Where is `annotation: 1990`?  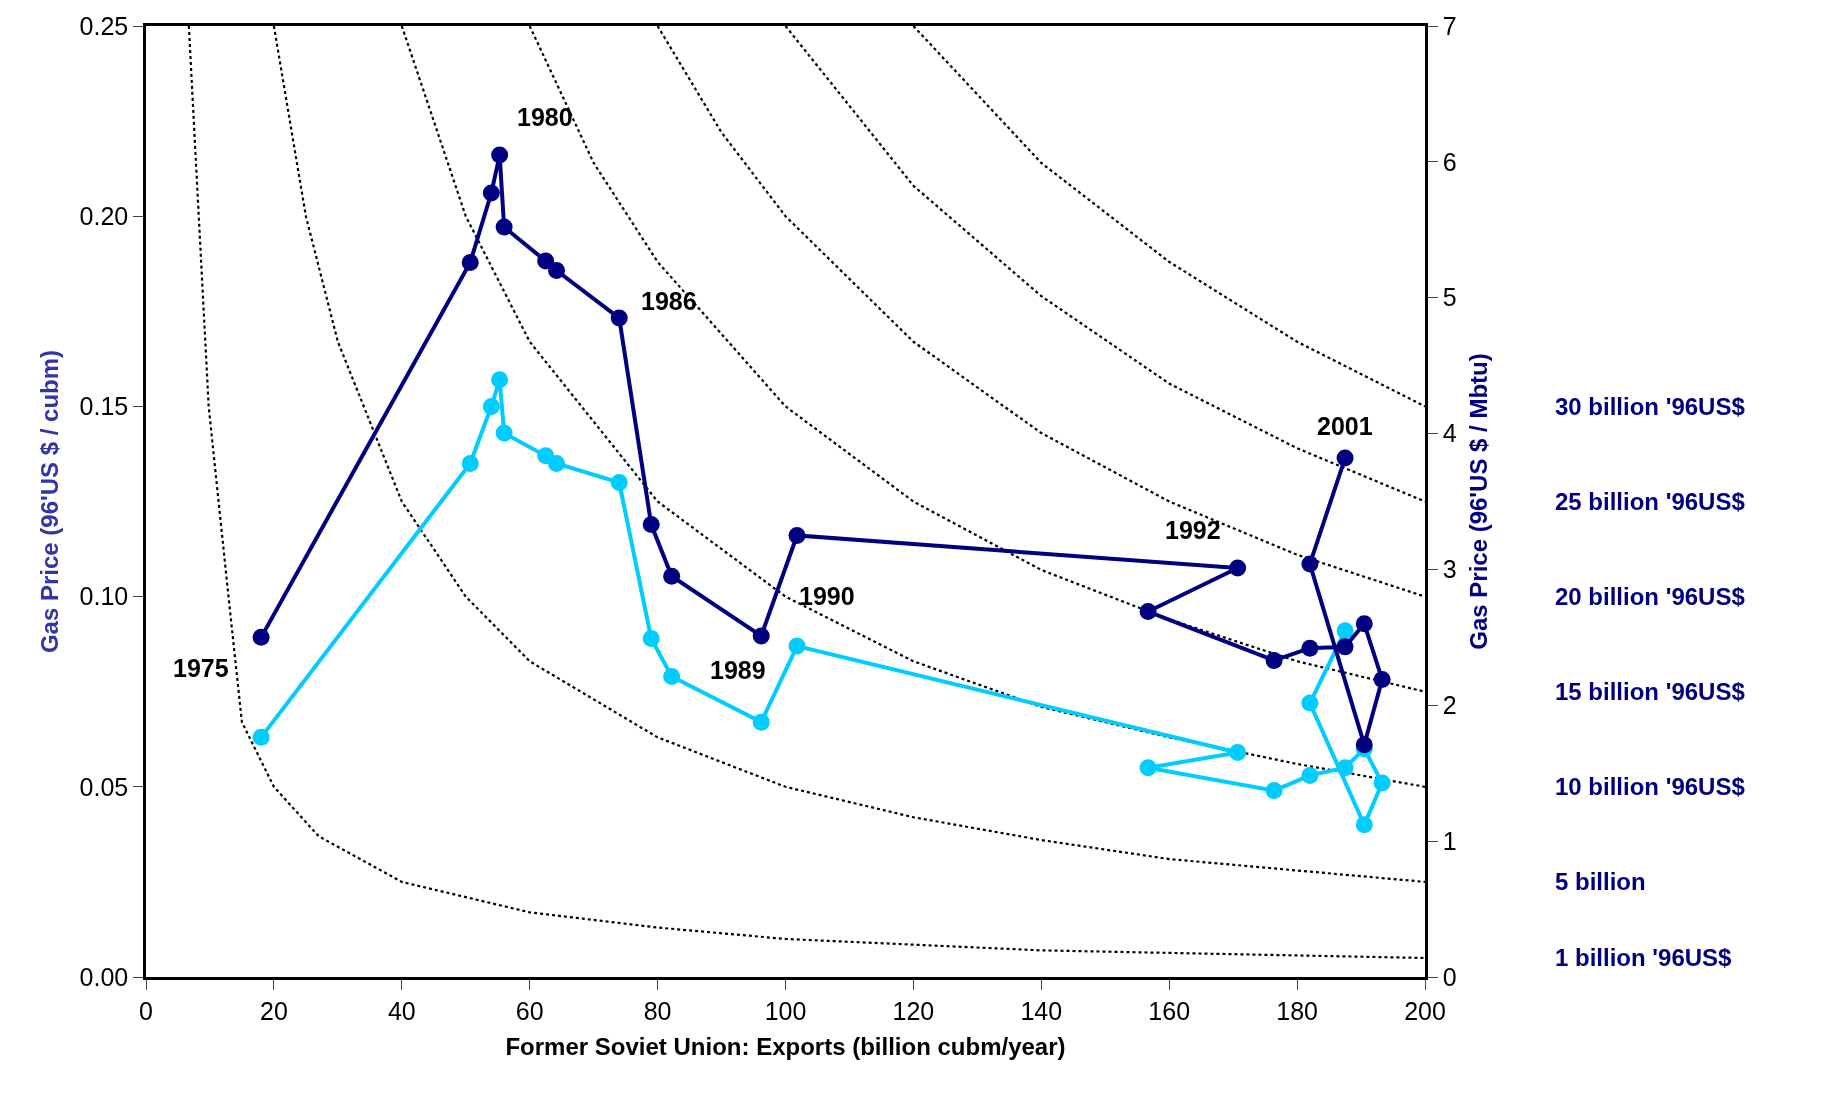 annotation: 1990 is located at coordinates (827, 596).